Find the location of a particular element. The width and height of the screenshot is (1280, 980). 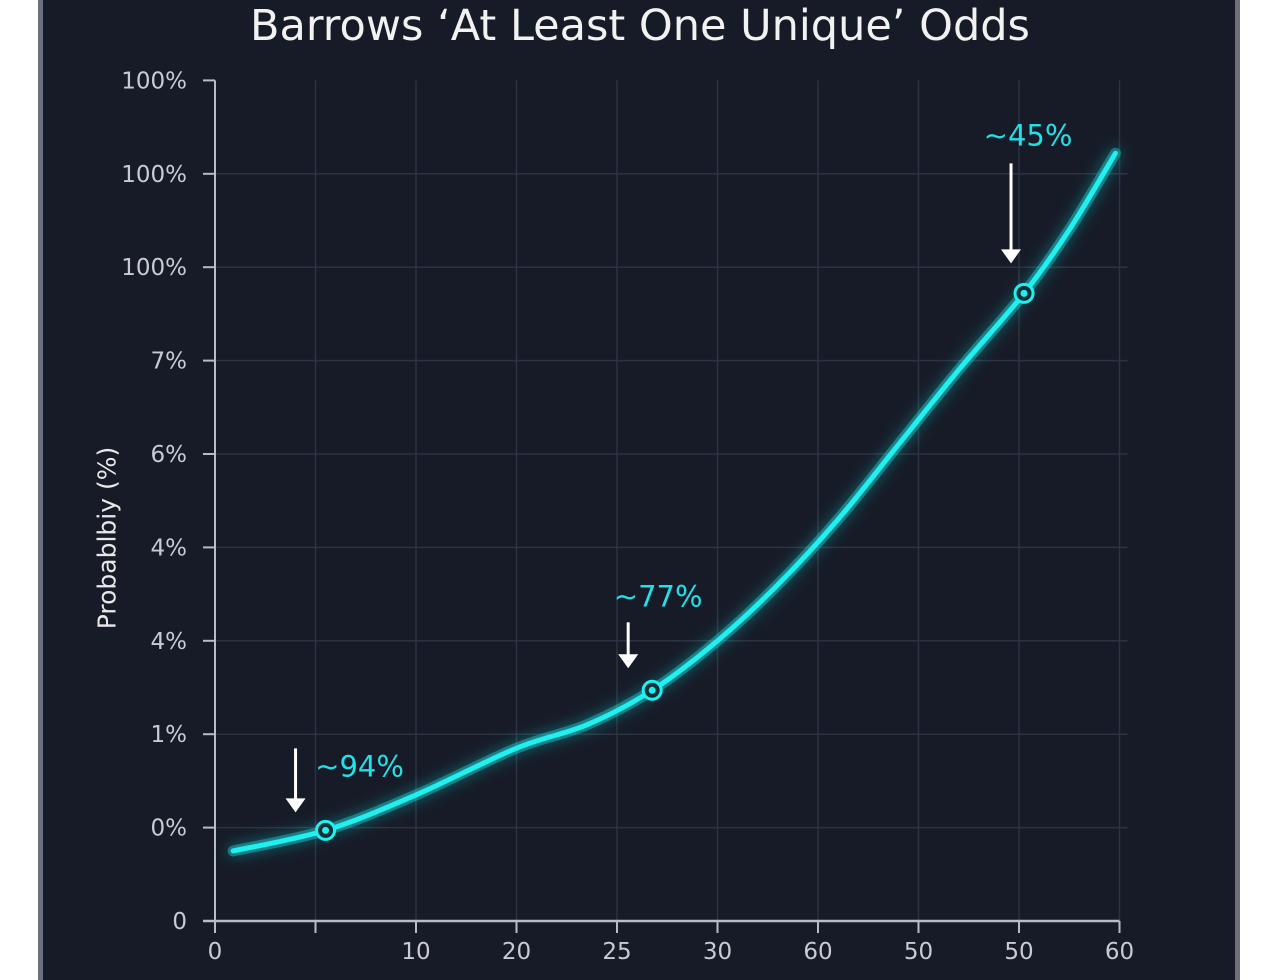

y-tick-label: 0% is located at coordinates (169, 829).